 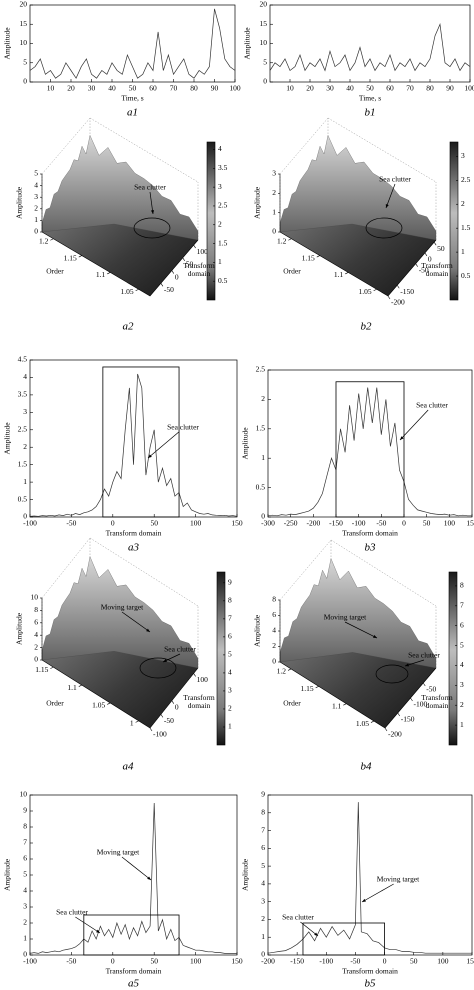 I want to click on surface-ridge, so click(x=120, y=612).